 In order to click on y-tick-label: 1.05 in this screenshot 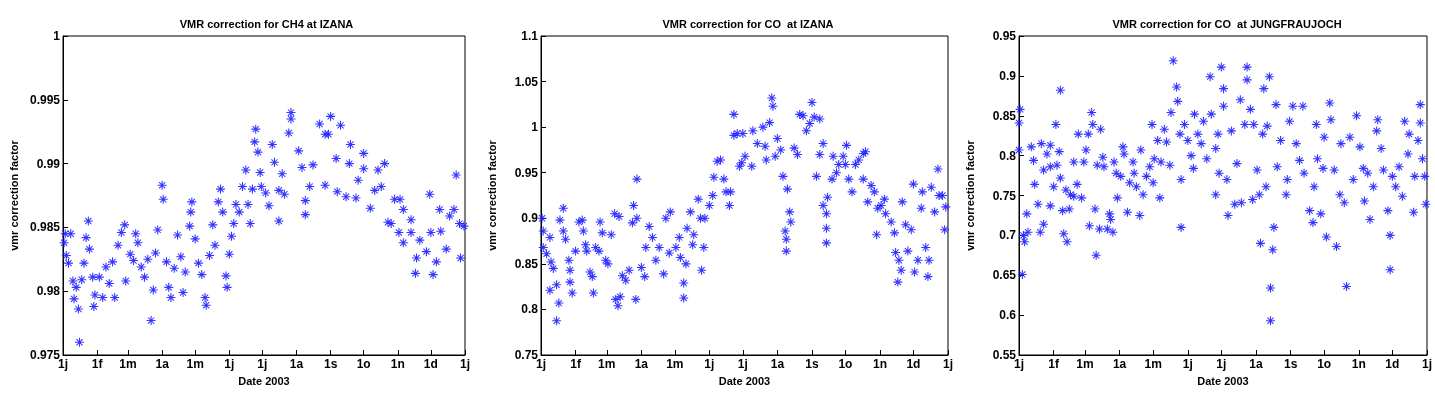, I will do `click(526, 81)`.